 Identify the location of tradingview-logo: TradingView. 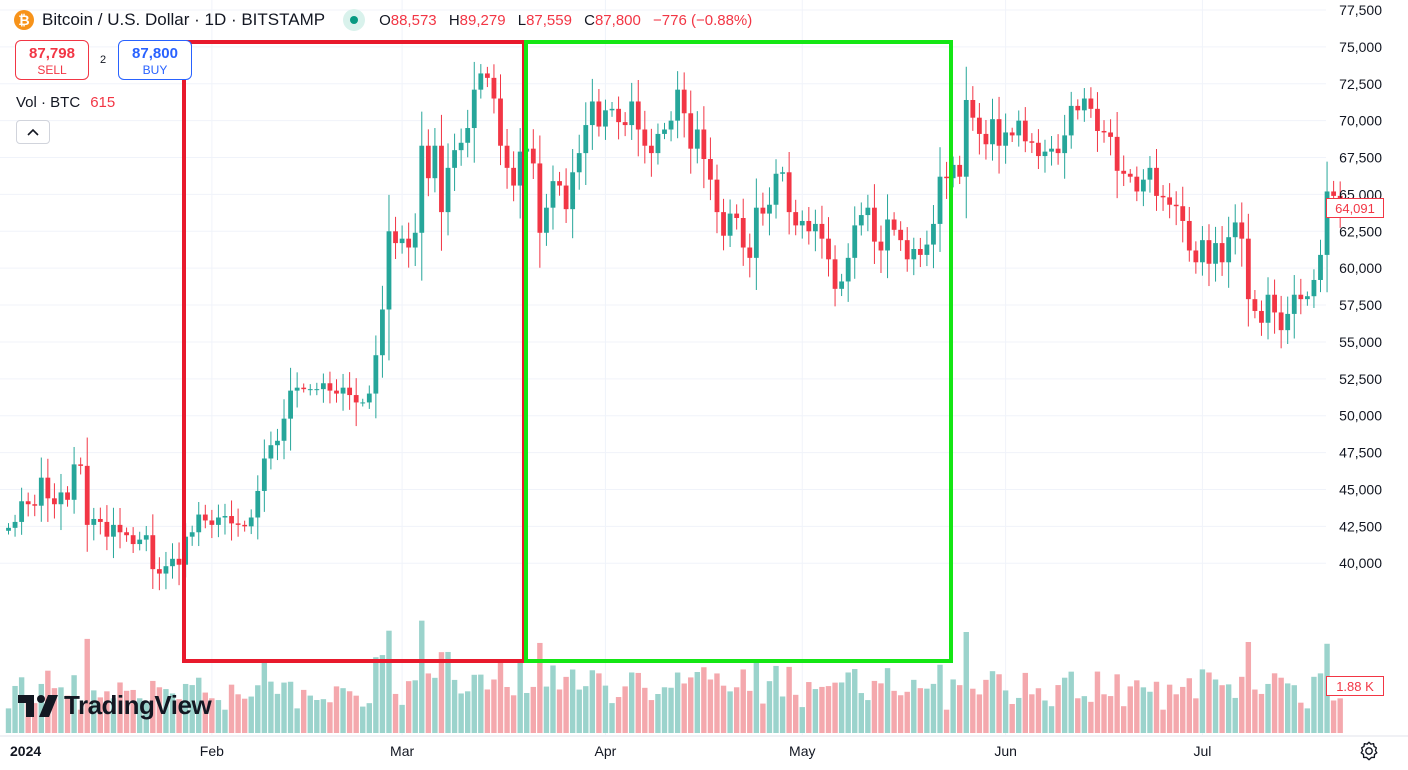
(115, 705).